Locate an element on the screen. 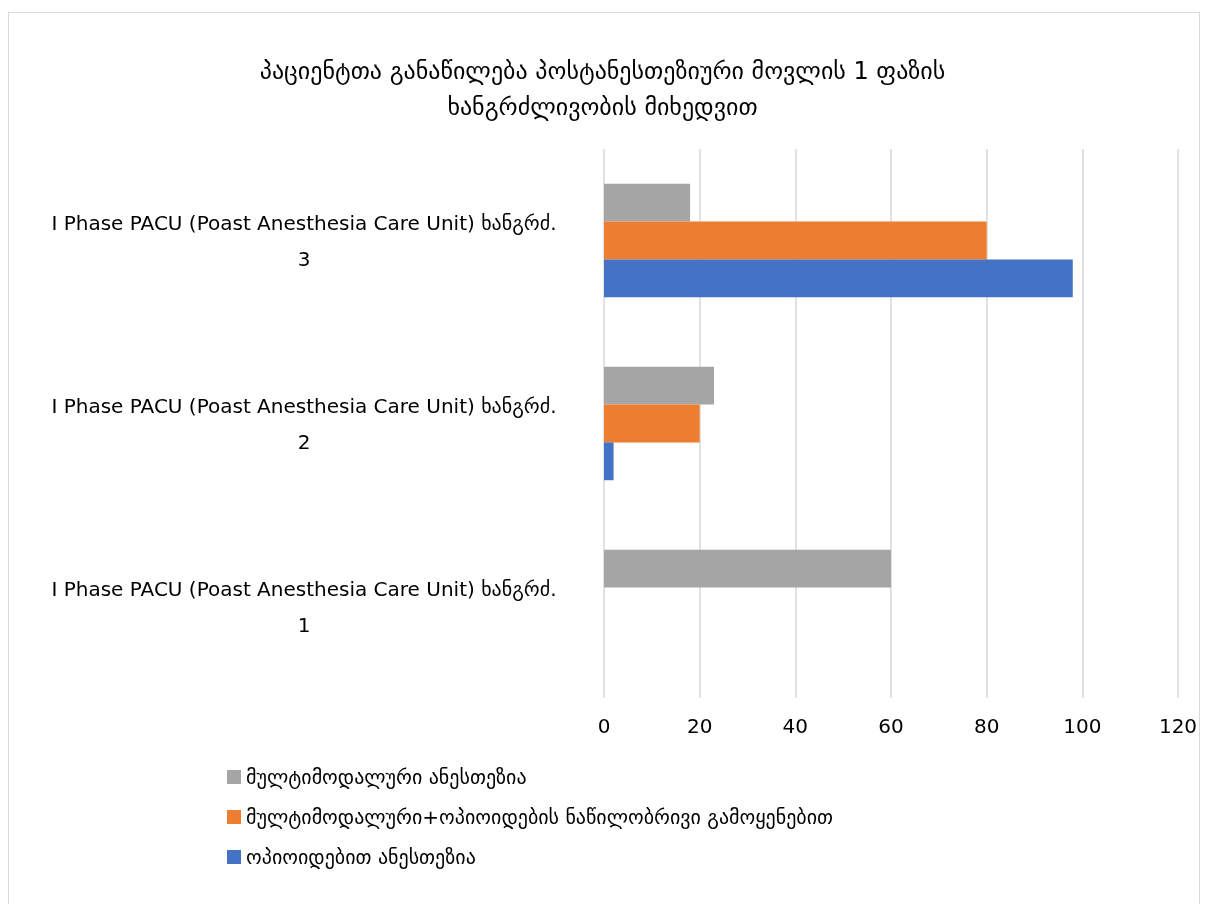 This screenshot has height=904, width=1205. x-tick-label: 20 is located at coordinates (699, 726).